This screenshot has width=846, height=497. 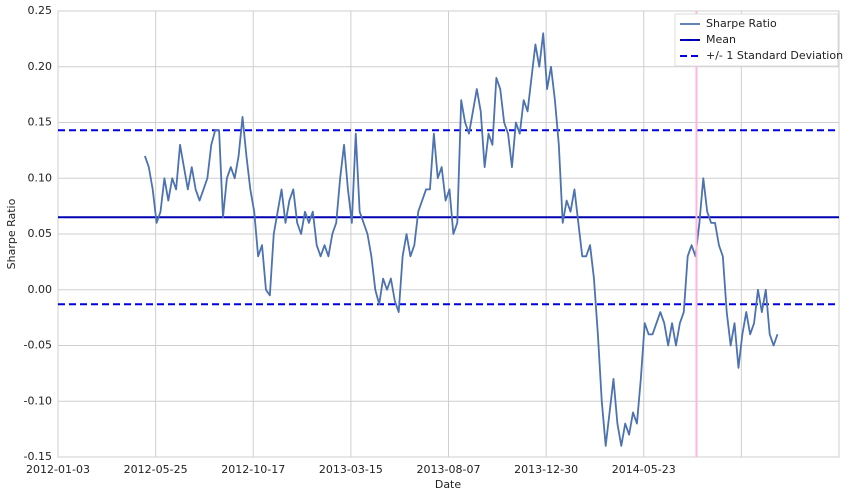 What do you see at coordinates (40, 233) in the screenshot?
I see `y-tick-label: 0.05` at bounding box center [40, 233].